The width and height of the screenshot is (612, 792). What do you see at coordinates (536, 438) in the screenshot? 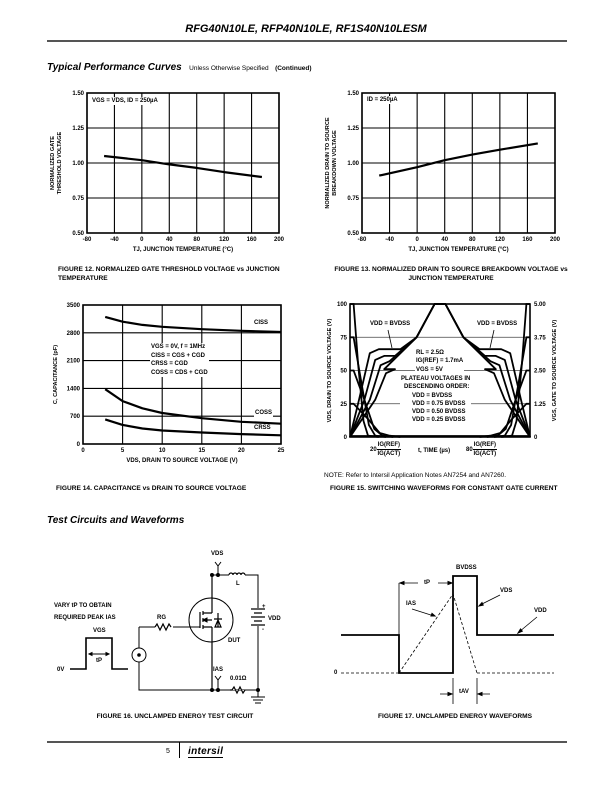
I see `y2-tick-label: 0` at bounding box center [536, 438].